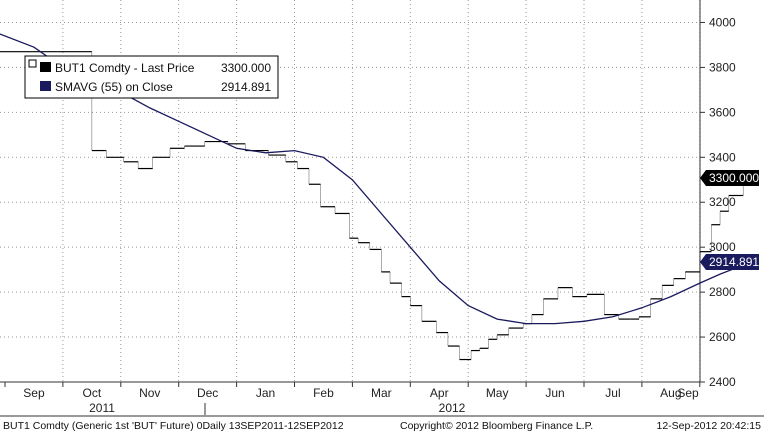 The height and width of the screenshot is (433, 764). What do you see at coordinates (92, 393) in the screenshot?
I see `x-tick-label: Oct` at bounding box center [92, 393].